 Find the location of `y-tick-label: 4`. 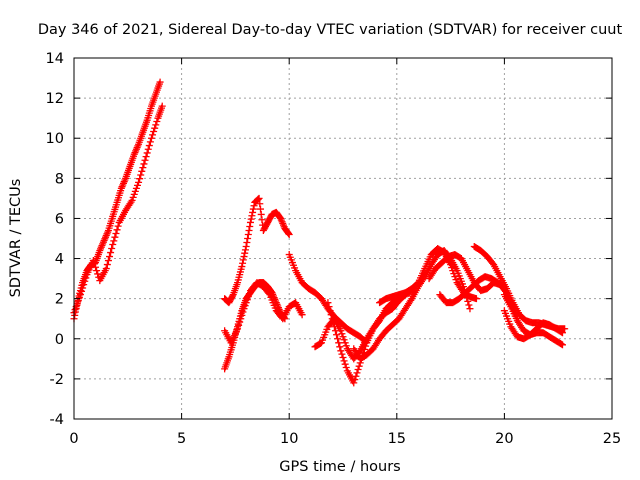

y-tick-label: 4 is located at coordinates (59, 260).